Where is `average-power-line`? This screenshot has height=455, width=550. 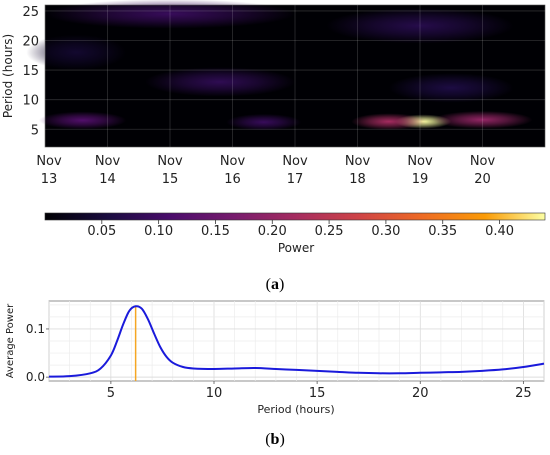
average-power-line is located at coordinates (296, 341).